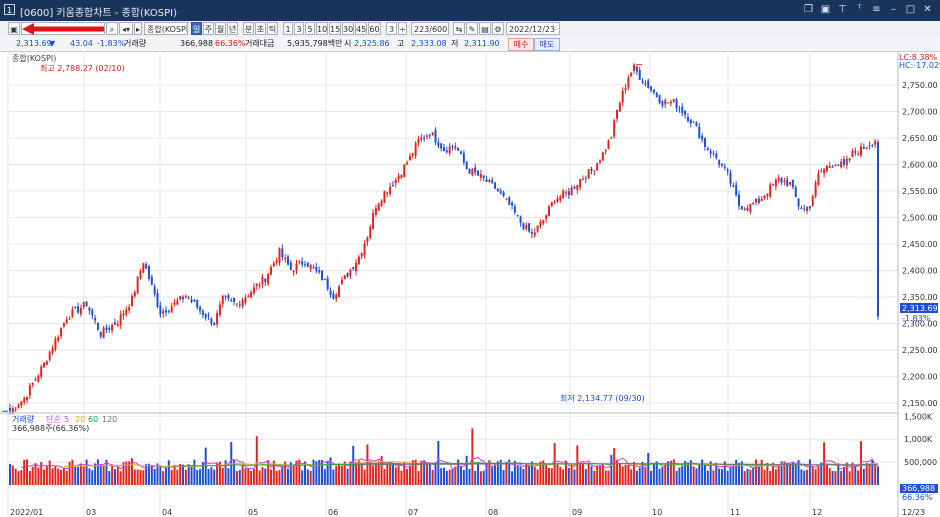  I want to click on draw-icon: ✎, so click(472, 28).